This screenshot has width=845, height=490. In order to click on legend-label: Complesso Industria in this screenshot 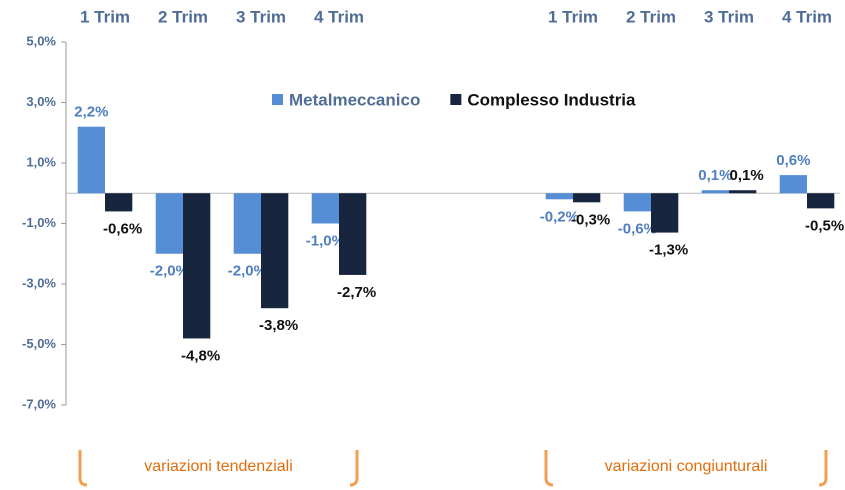, I will do `click(551, 99)`.